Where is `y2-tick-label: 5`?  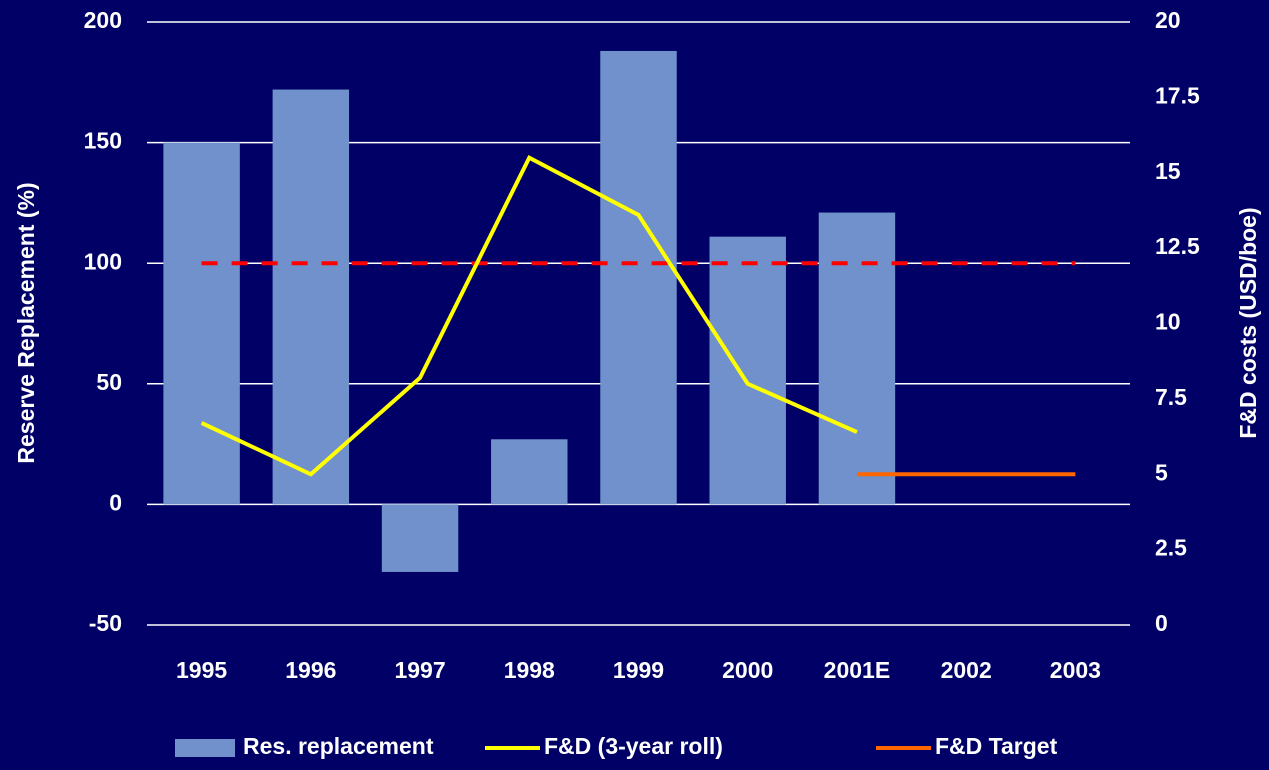 y2-tick-label: 5 is located at coordinates (1161, 472).